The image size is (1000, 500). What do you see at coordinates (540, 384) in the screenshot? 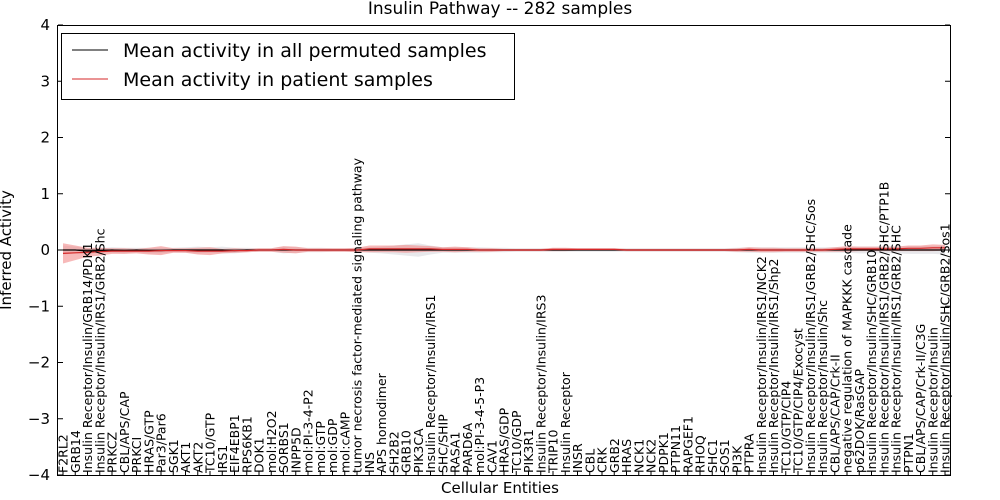
I see `category-label: Insulin Receptor/Insulin/IRS3` at bounding box center [540, 384].